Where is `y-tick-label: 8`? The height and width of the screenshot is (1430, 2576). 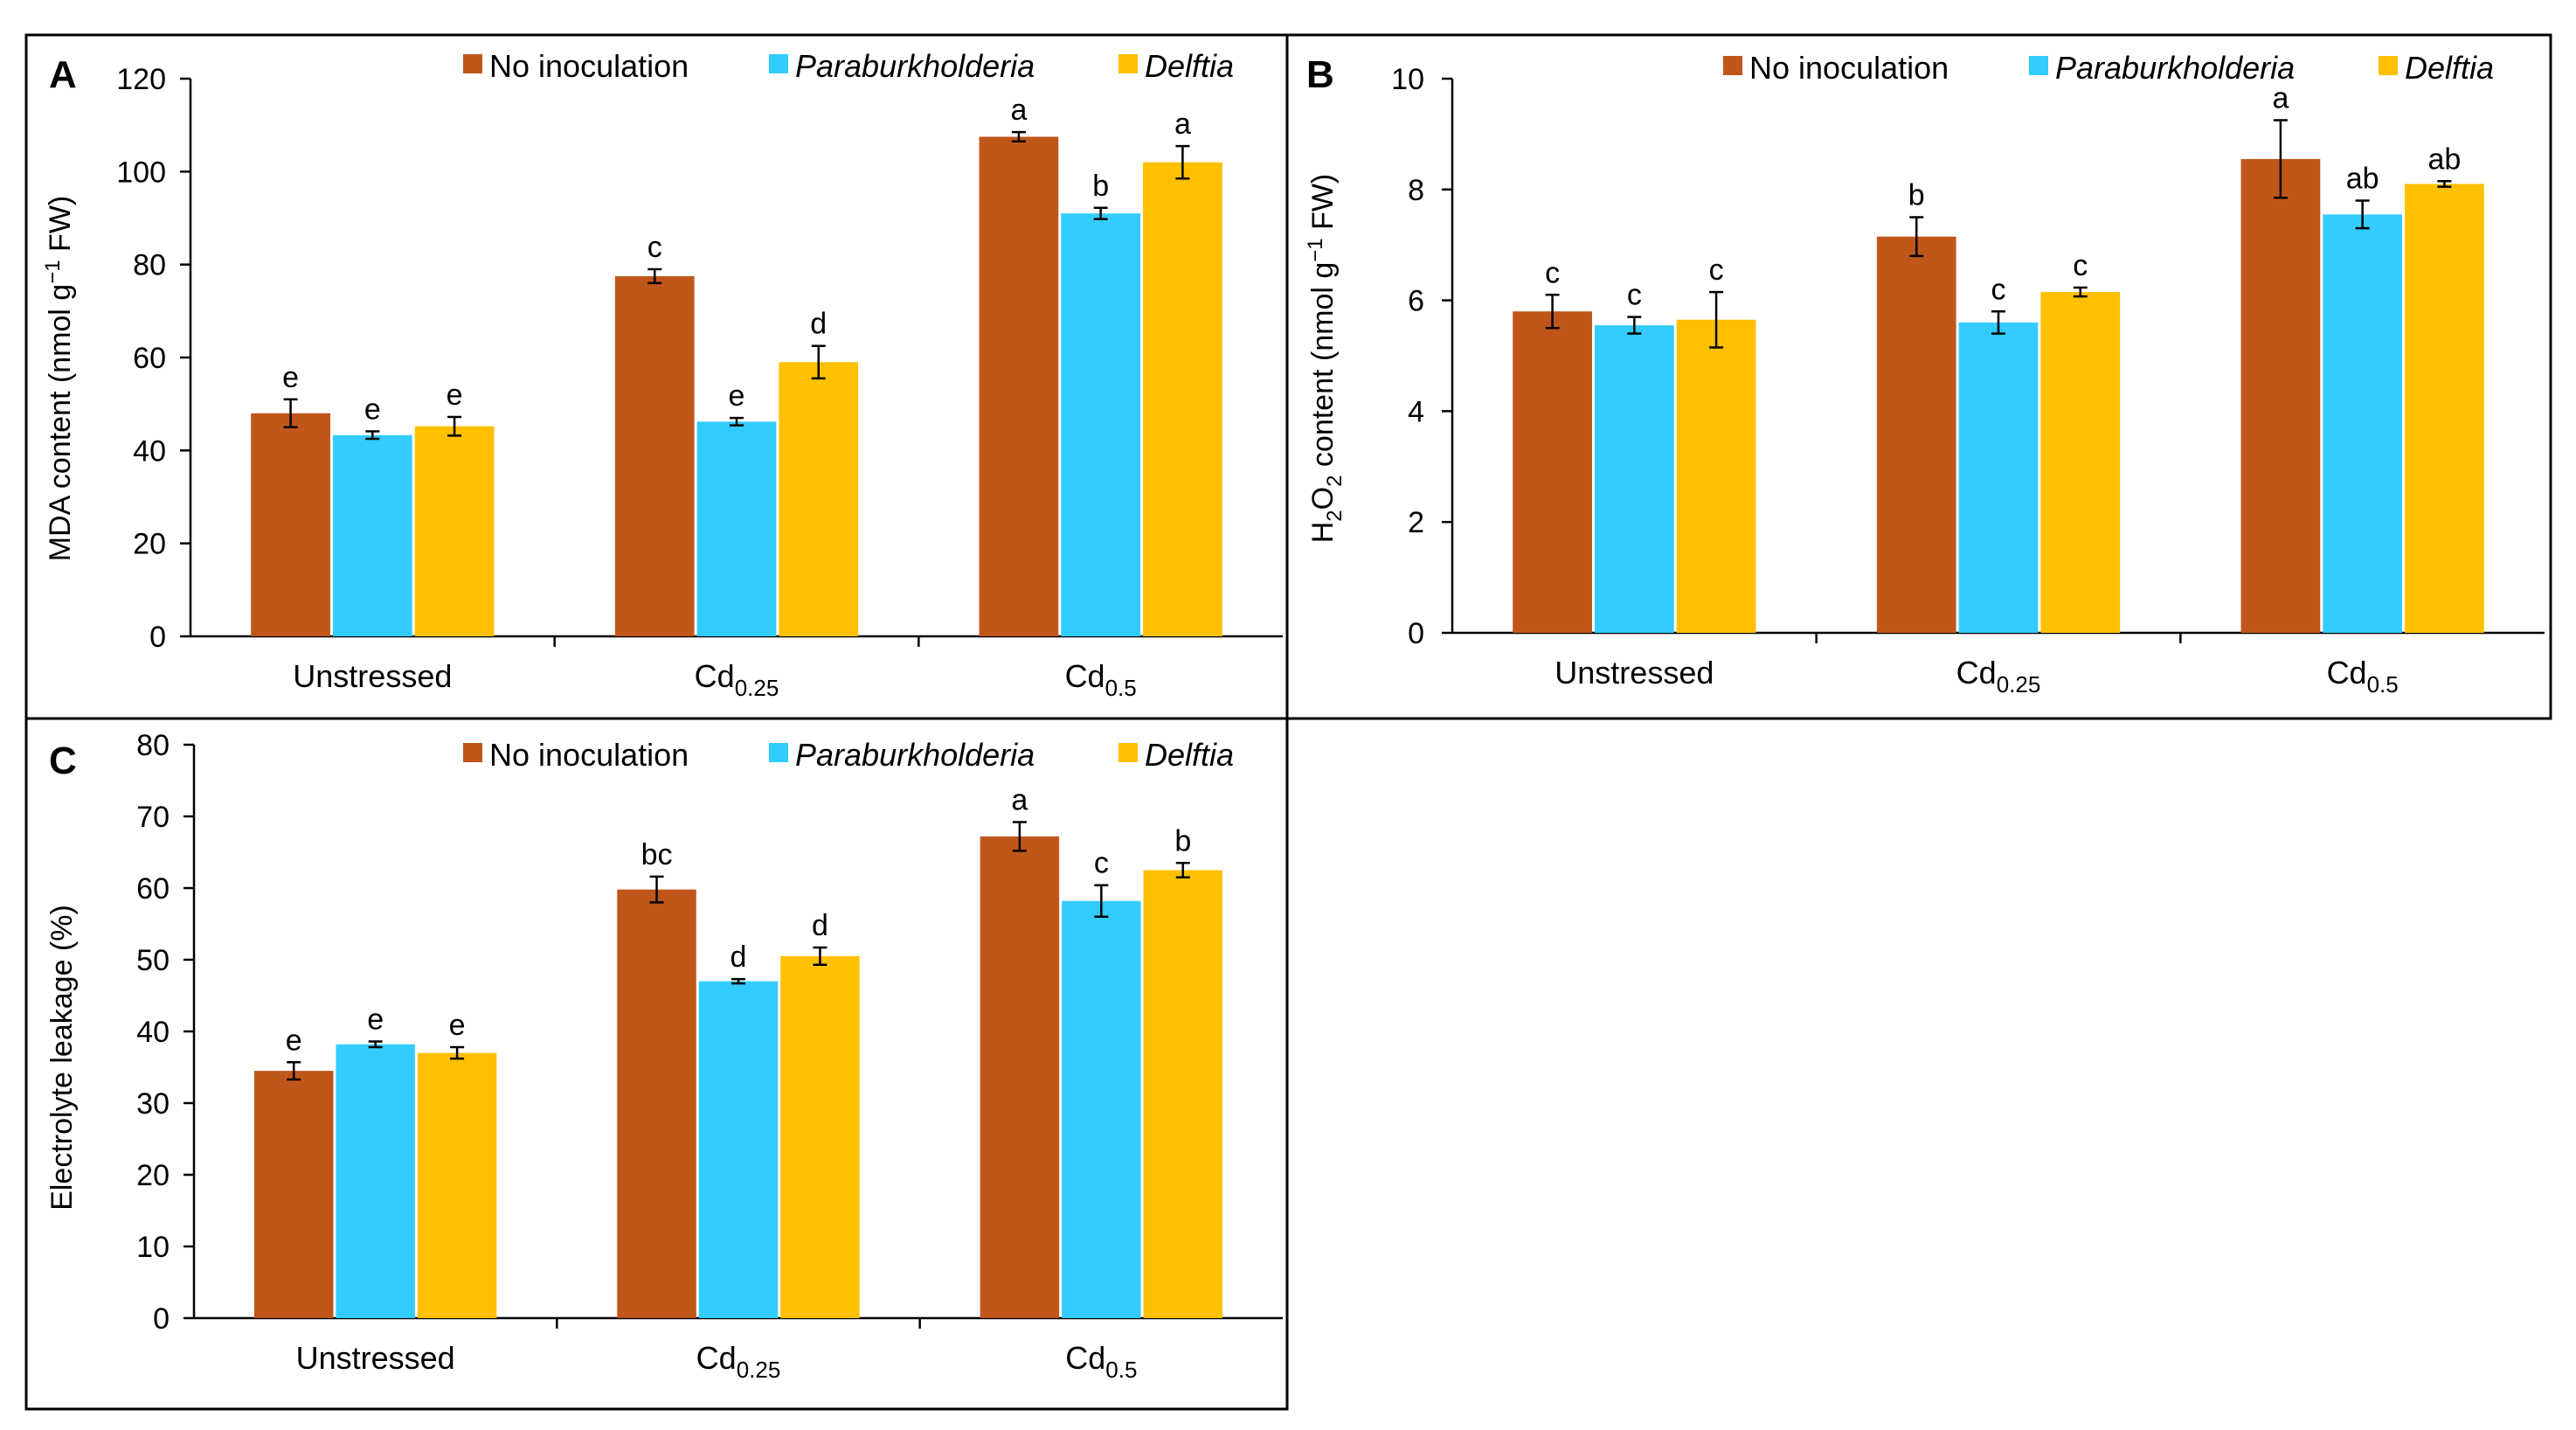 y-tick-label: 8 is located at coordinates (1416, 190).